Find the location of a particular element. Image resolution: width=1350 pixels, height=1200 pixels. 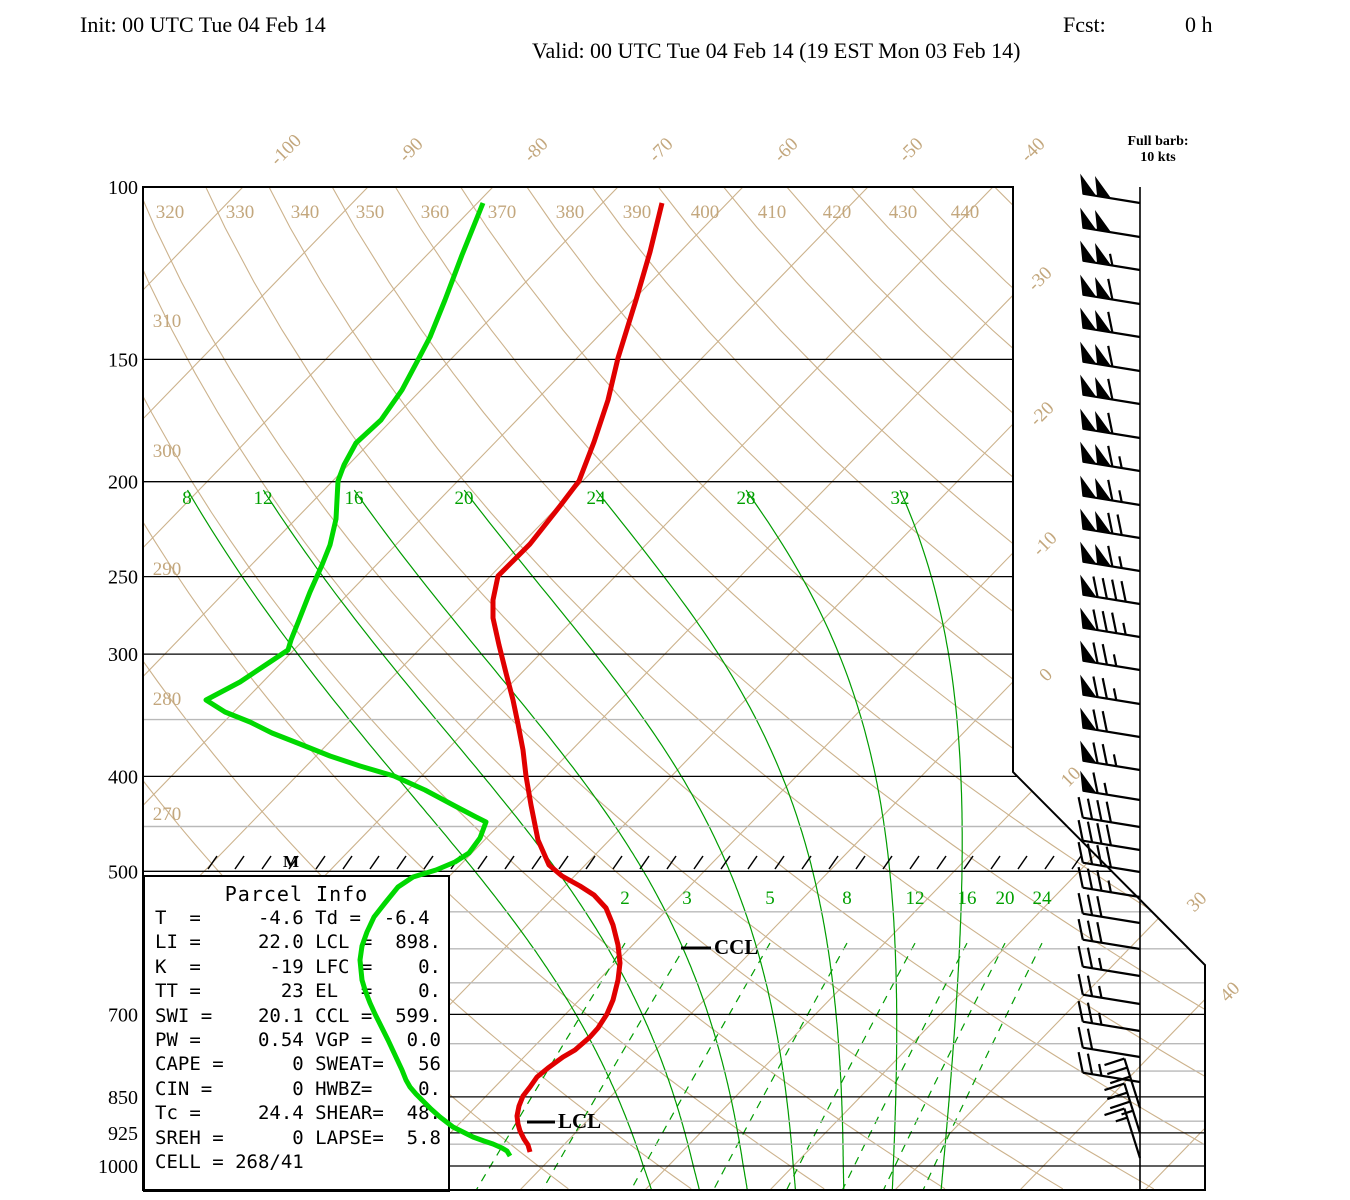

axis-label: -40 is located at coordinates (1033, 150).